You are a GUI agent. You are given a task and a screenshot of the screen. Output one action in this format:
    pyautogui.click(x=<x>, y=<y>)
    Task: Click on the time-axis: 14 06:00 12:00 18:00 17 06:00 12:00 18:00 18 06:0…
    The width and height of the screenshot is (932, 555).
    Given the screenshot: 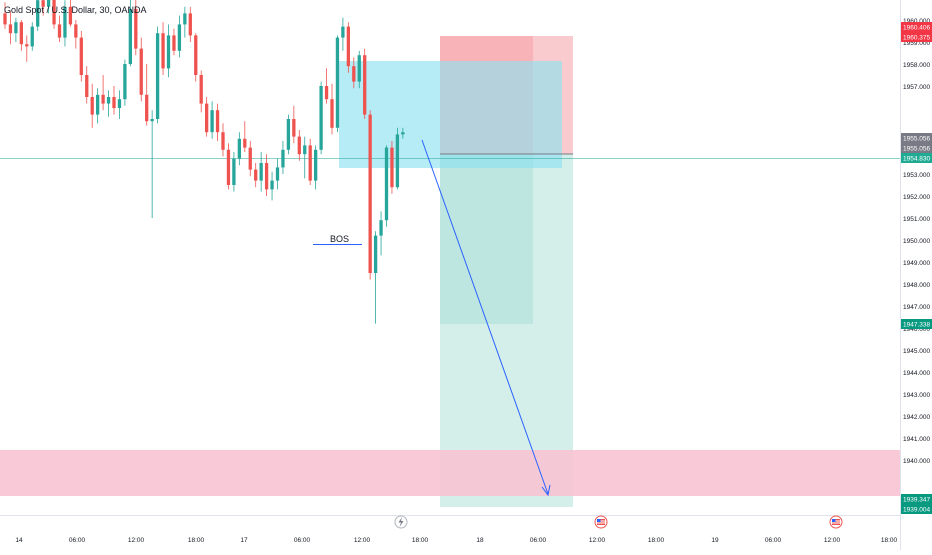 What is the action you would take?
    pyautogui.click(x=456, y=540)
    